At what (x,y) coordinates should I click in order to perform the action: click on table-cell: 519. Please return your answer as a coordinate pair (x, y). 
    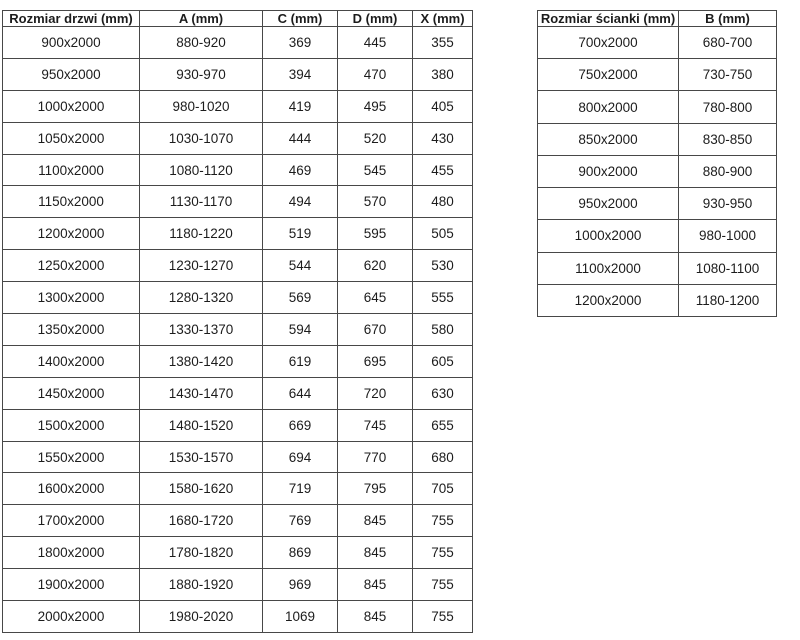
    Looking at the image, I should click on (300, 234).